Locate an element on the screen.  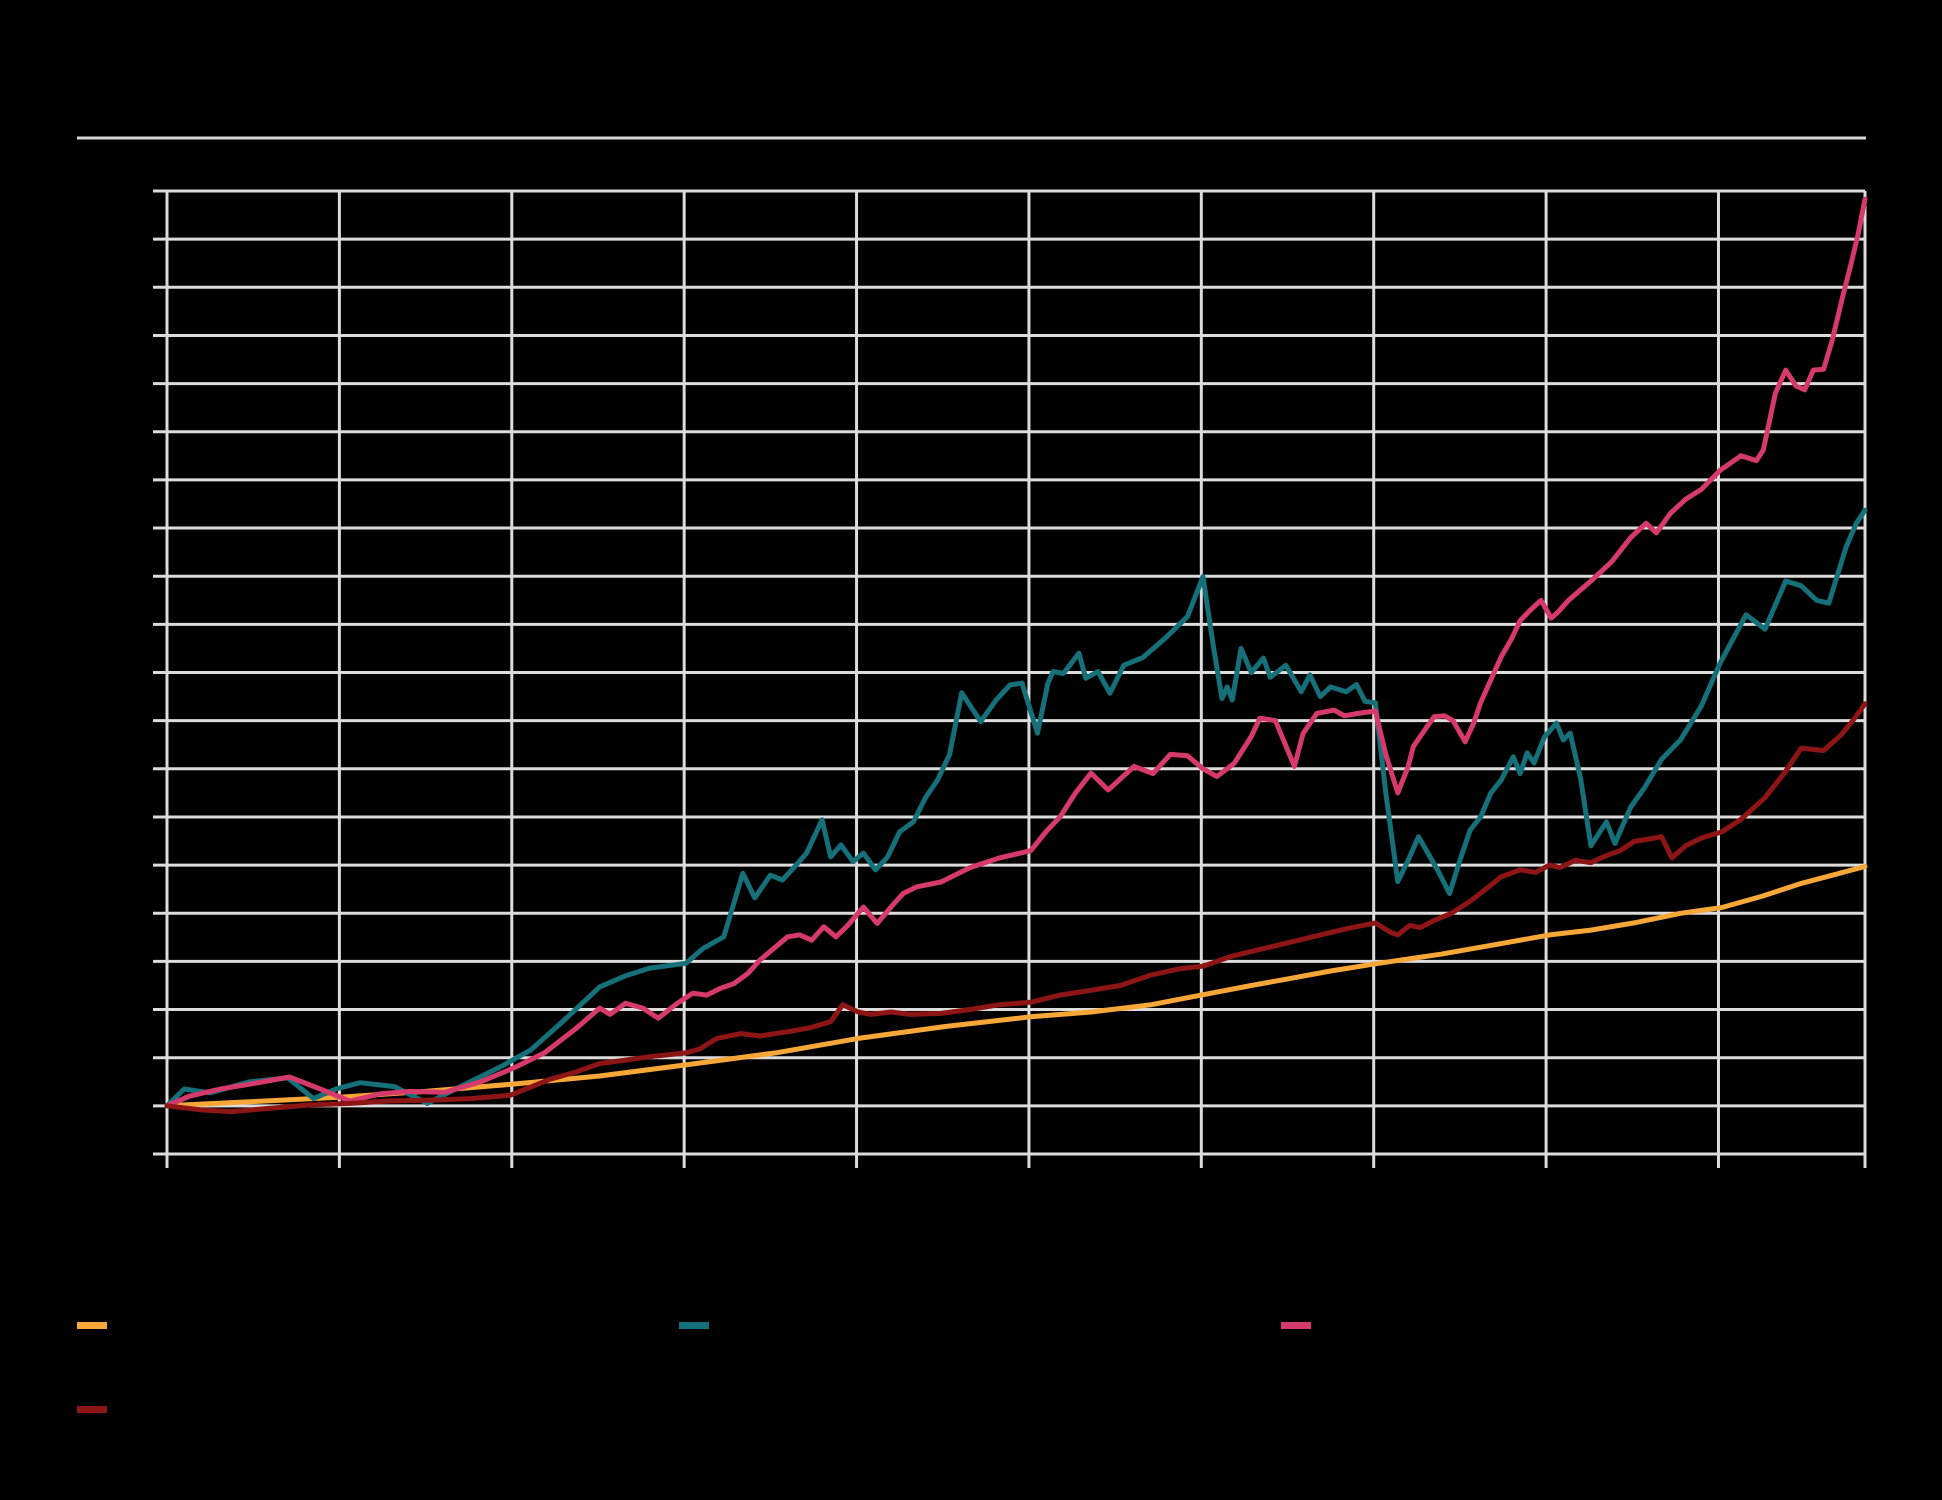
legend-swatch-dark-red-series is located at coordinates (92, 1409).